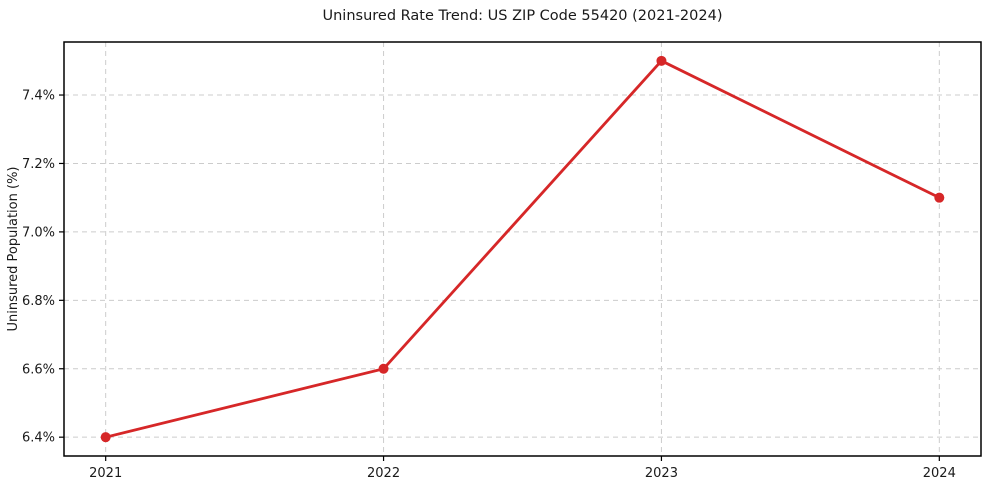  What do you see at coordinates (38, 164) in the screenshot?
I see `y-tick-label: 7.2%` at bounding box center [38, 164].